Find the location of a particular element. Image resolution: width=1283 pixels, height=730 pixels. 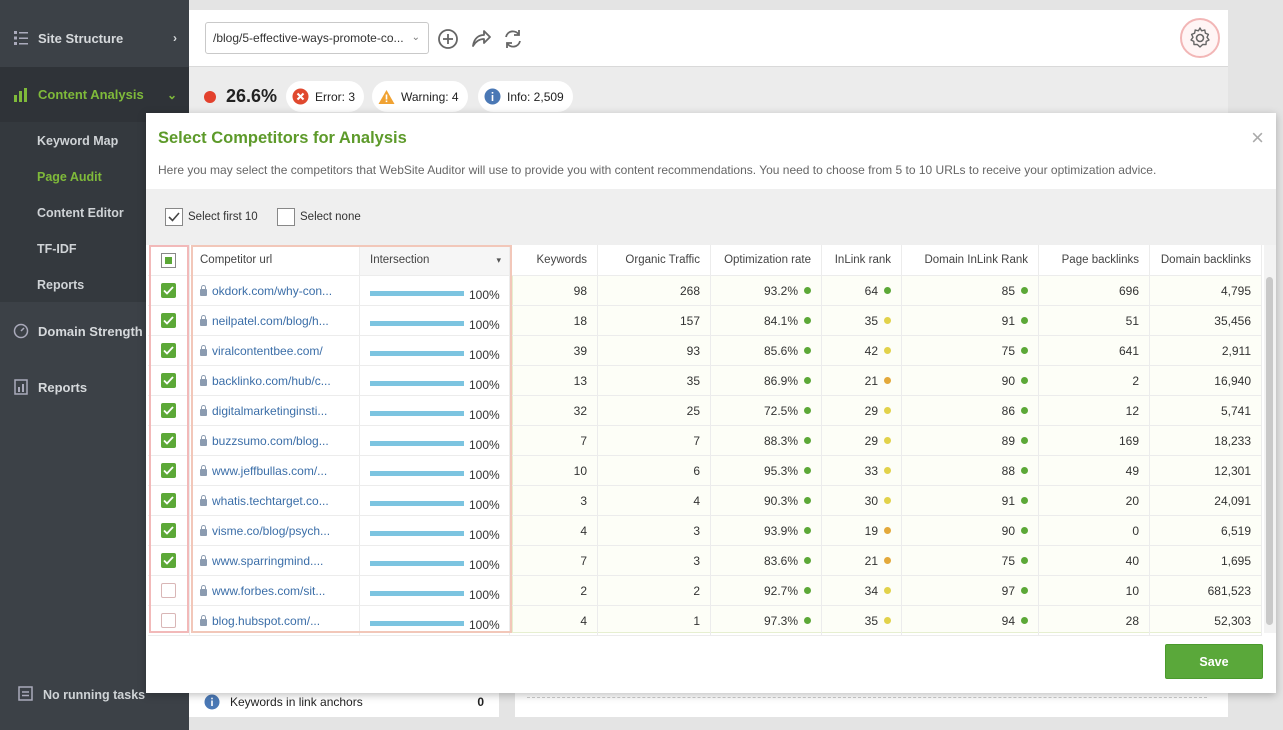

domain-inlink-rank-value: 75 is located at coordinates (1008, 560).